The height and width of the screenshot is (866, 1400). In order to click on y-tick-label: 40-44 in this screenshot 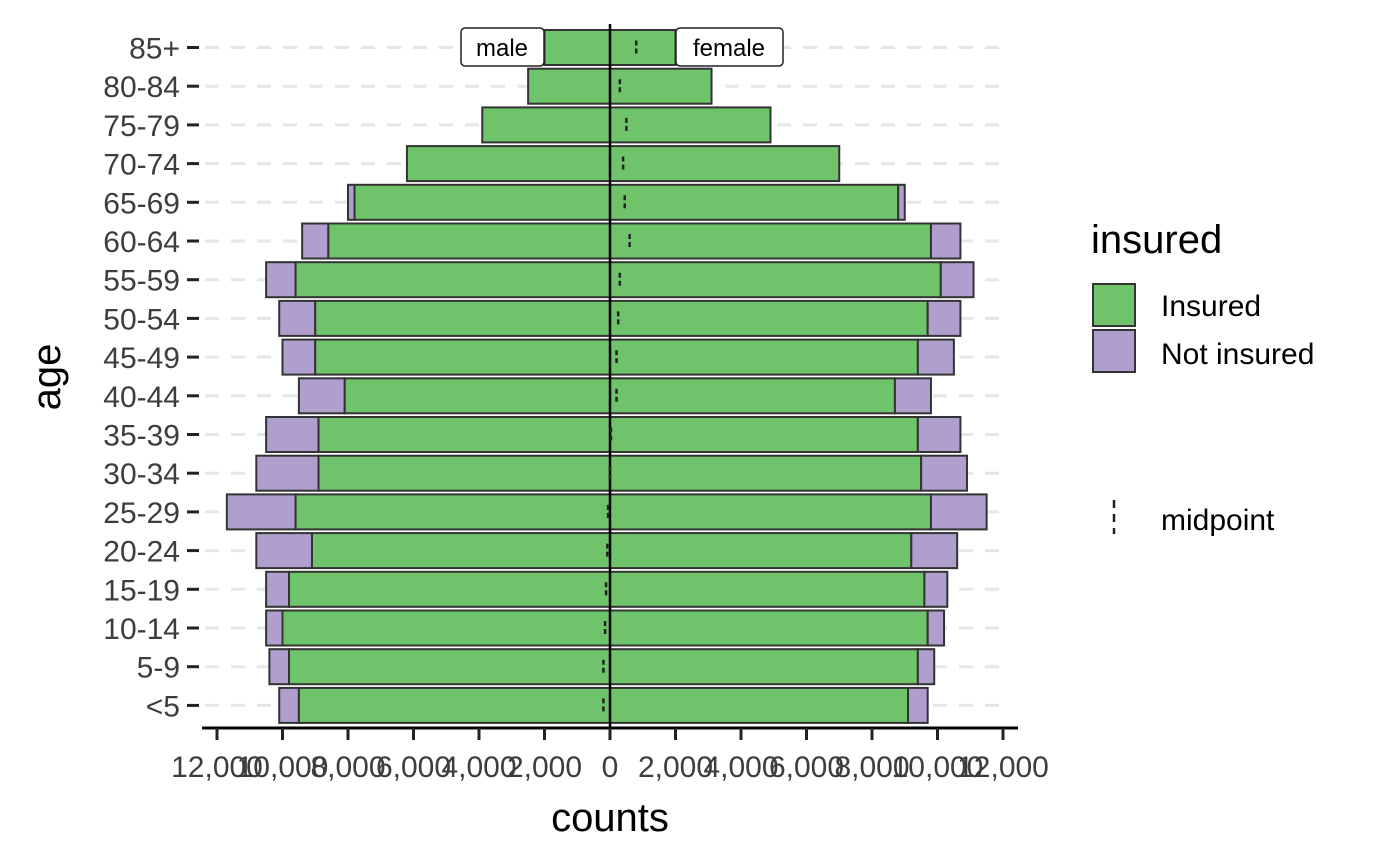, I will do `click(141, 397)`.